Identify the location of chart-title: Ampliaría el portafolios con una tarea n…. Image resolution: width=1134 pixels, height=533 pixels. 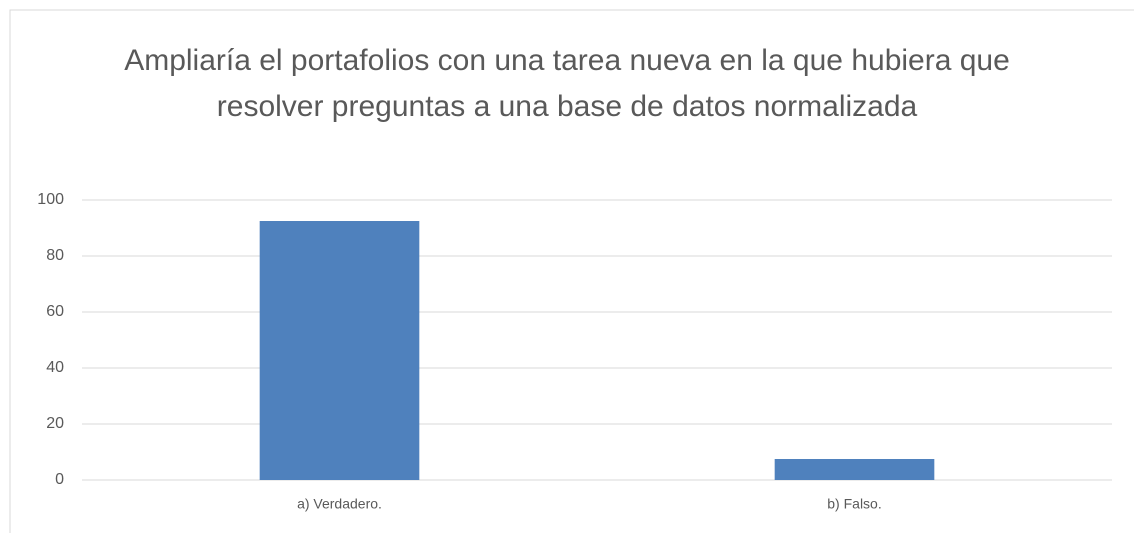
(567, 83).